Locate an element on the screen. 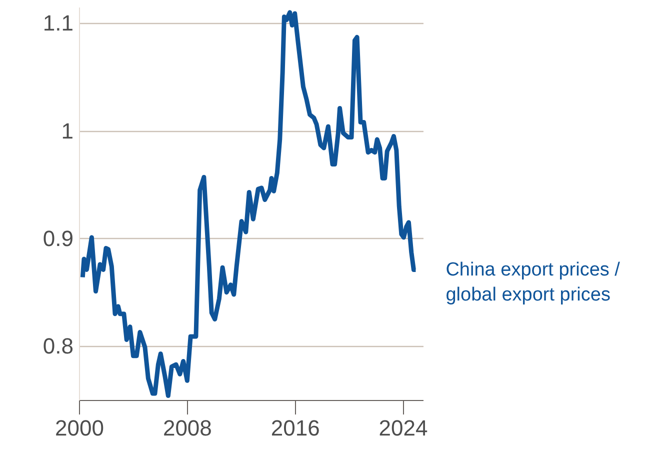 The width and height of the screenshot is (666, 450). y-tick-label: 0.8 is located at coordinates (58, 346).